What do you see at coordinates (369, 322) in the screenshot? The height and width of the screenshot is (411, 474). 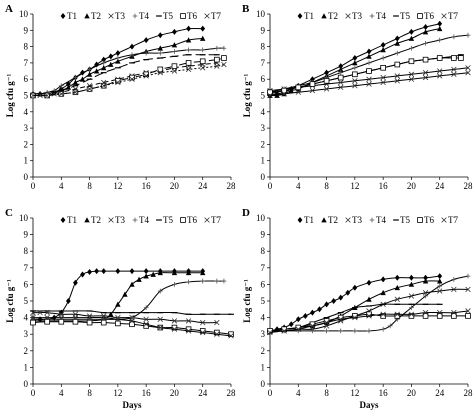 I see `series-t6` at bounding box center [369, 322].